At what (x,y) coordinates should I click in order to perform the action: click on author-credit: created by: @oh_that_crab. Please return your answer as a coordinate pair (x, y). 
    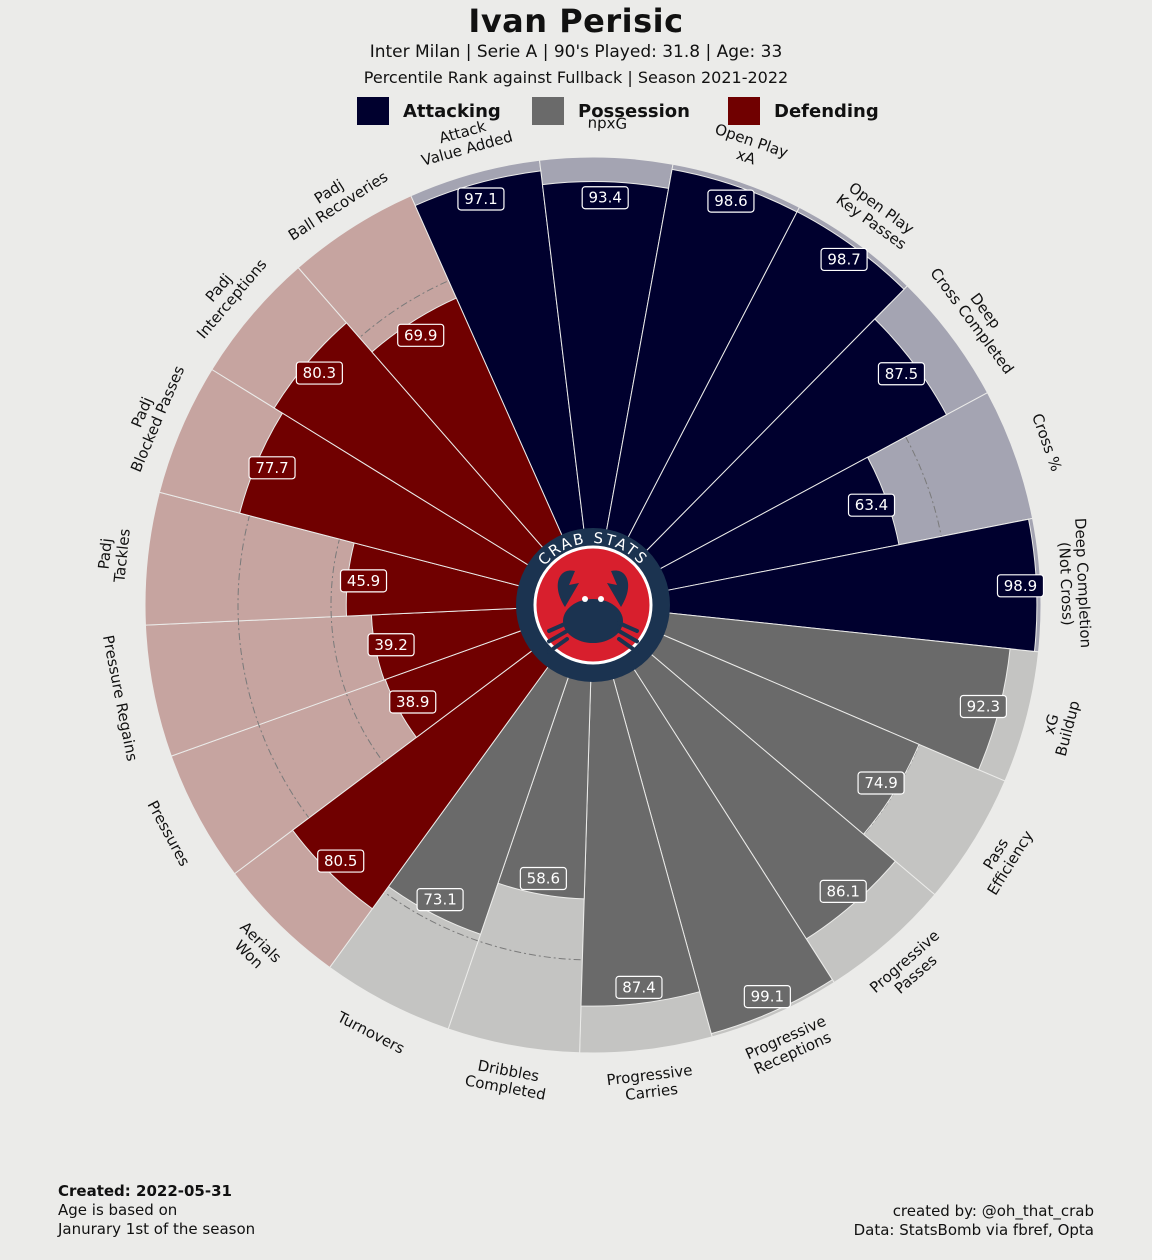
    Looking at the image, I should click on (993, 1211).